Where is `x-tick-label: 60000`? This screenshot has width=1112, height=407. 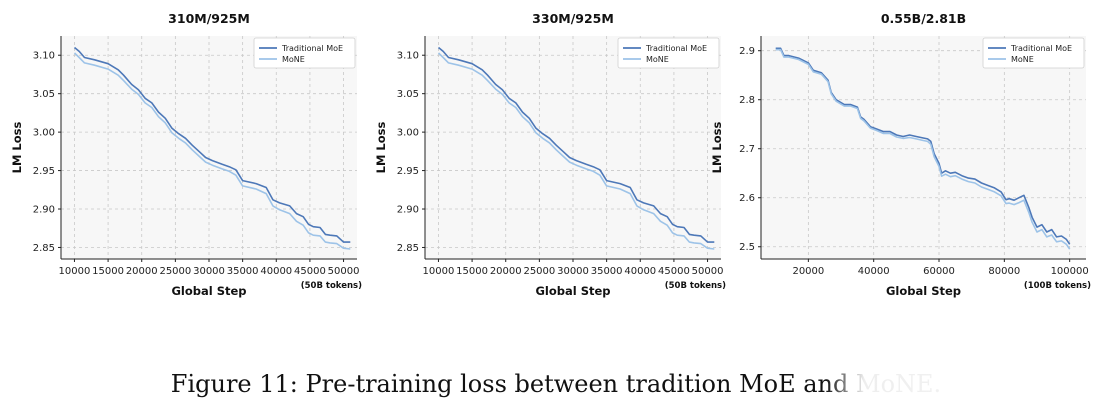 x-tick-label: 60000 is located at coordinates (939, 271).